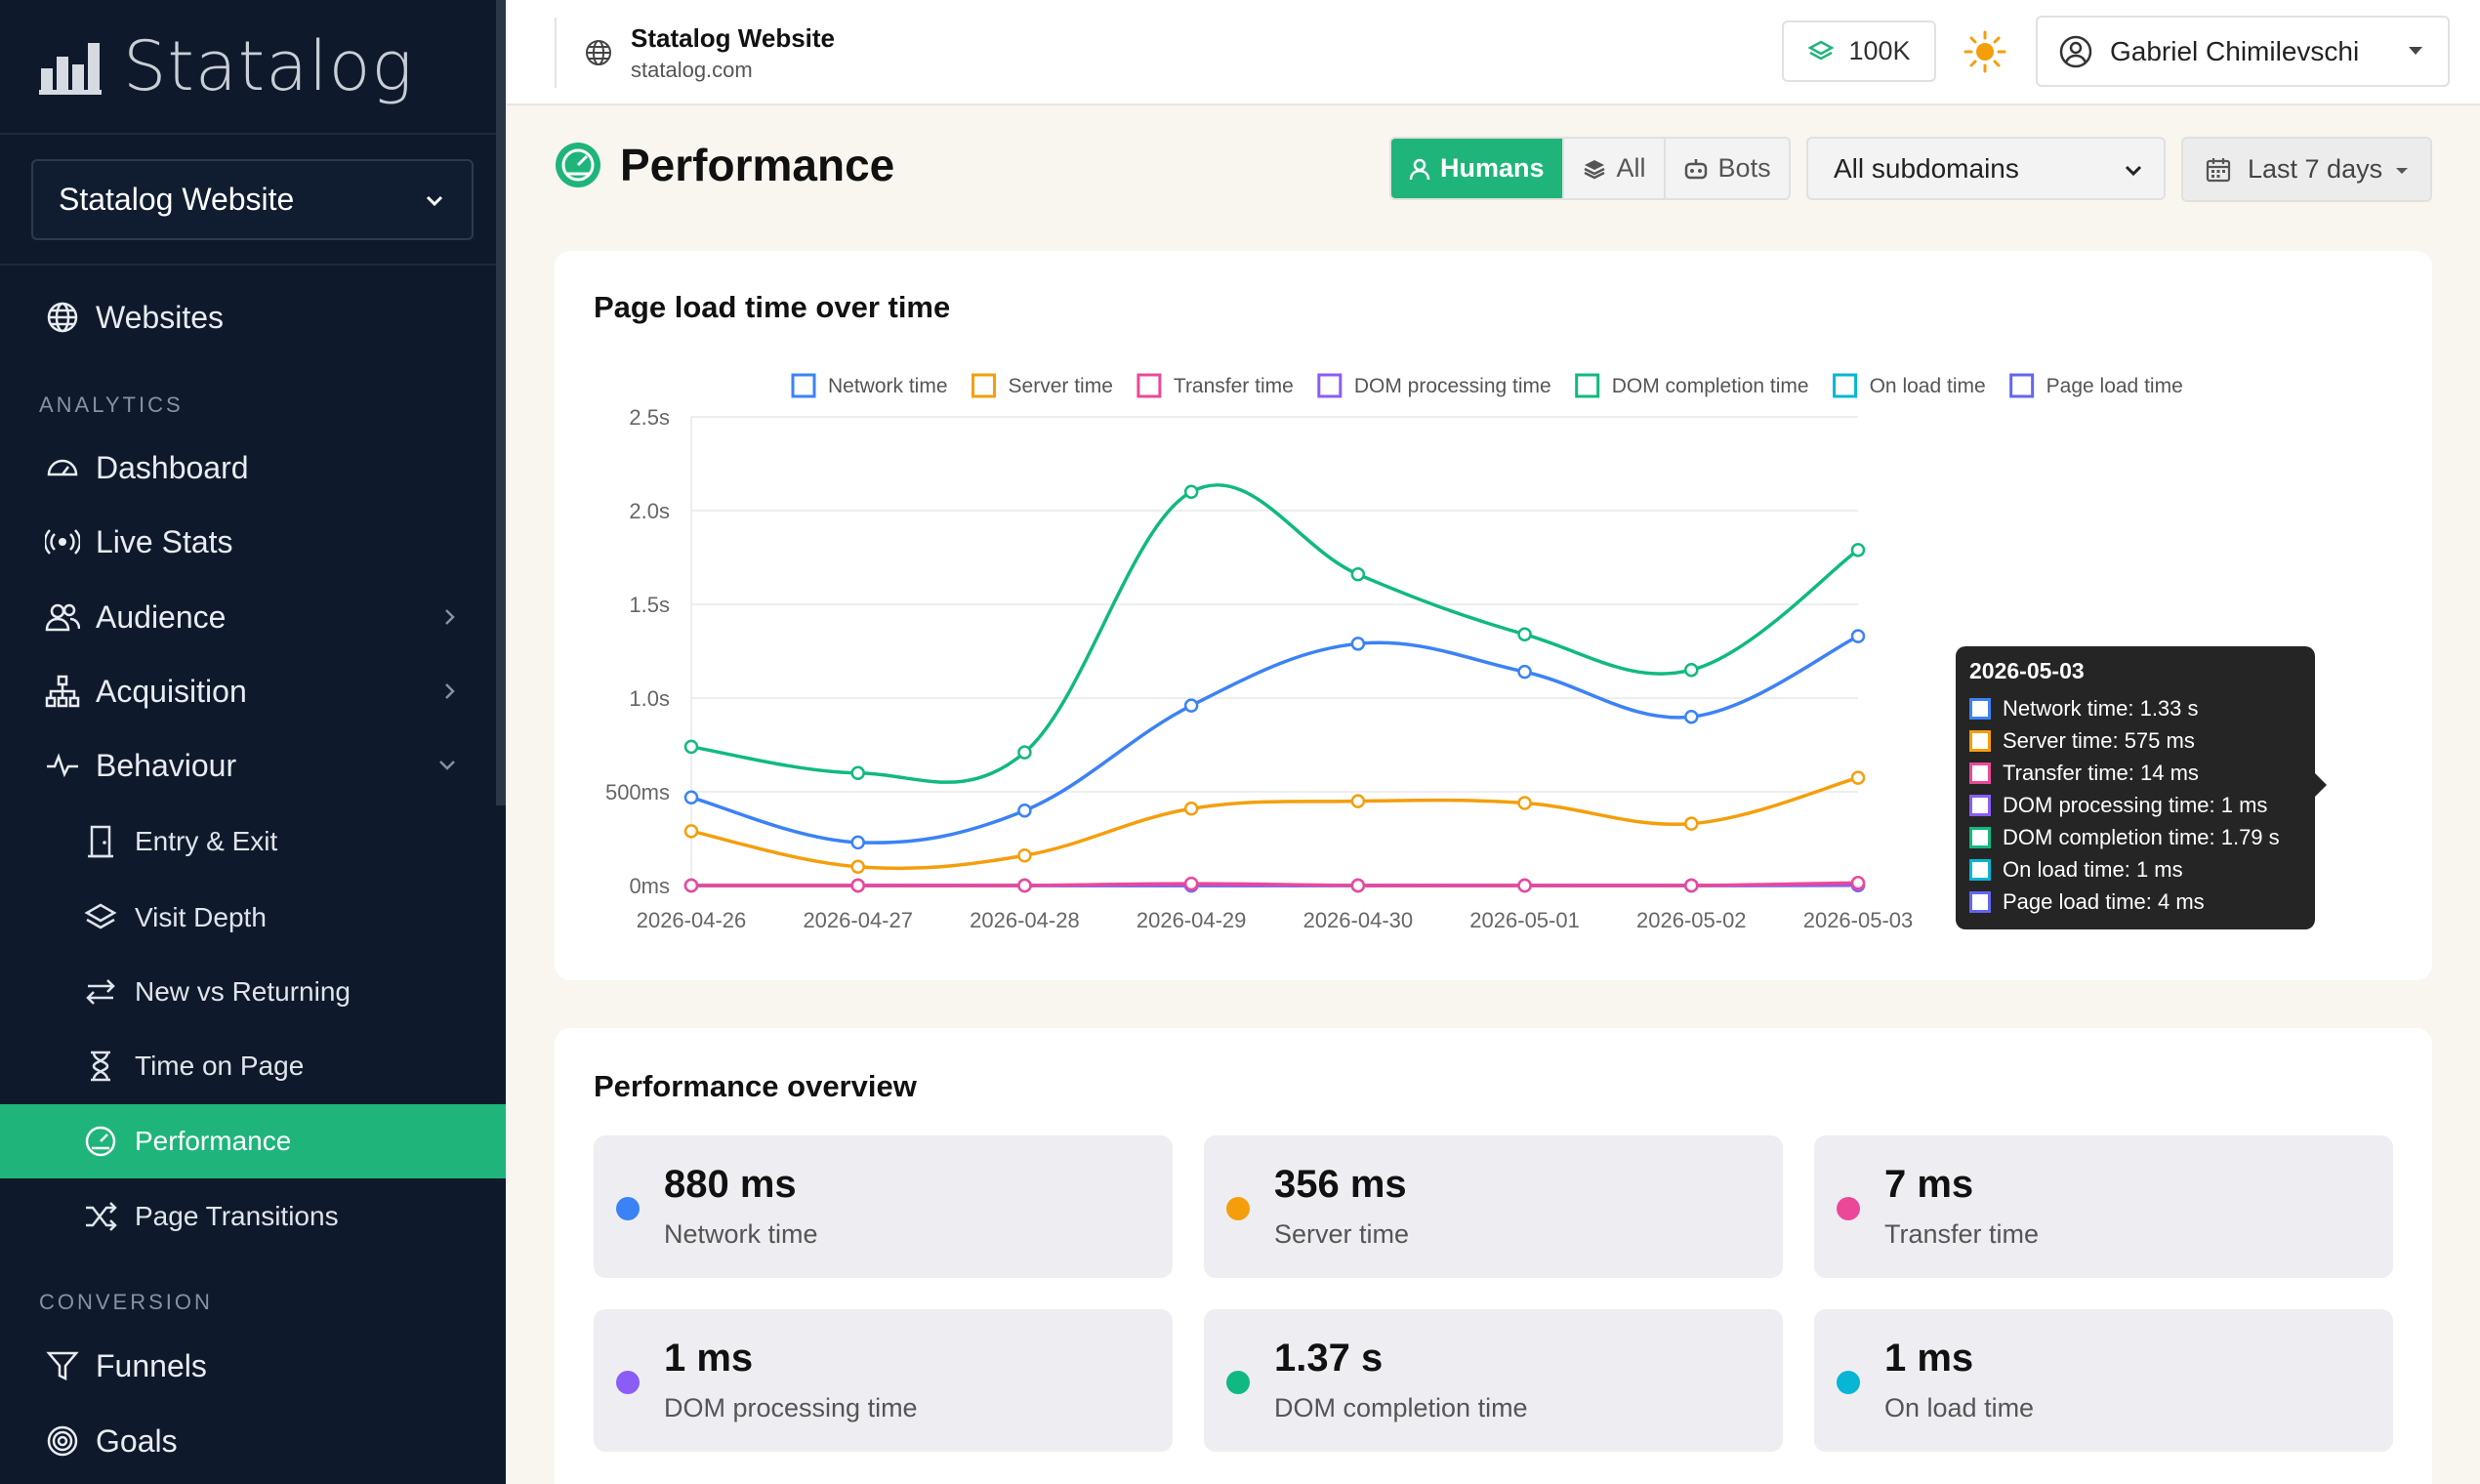 The width and height of the screenshot is (2480, 1484). I want to click on stat-label: DOM completion time, so click(1401, 1408).